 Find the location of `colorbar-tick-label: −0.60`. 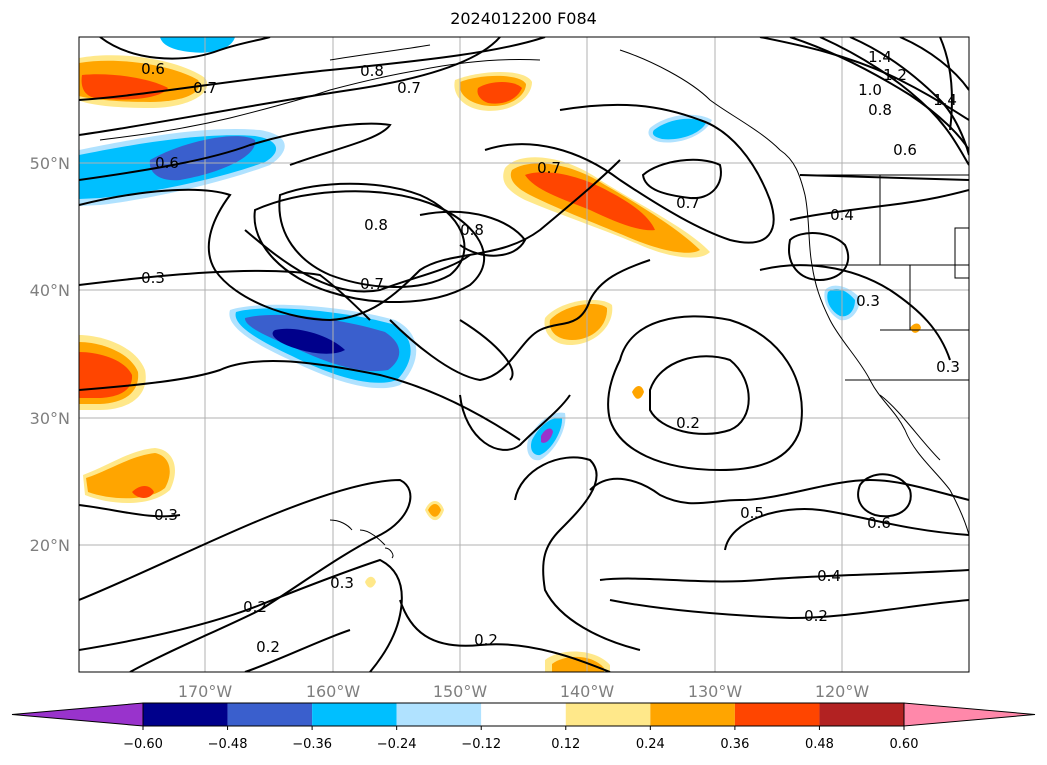

colorbar-tick-label: −0.60 is located at coordinates (143, 744).